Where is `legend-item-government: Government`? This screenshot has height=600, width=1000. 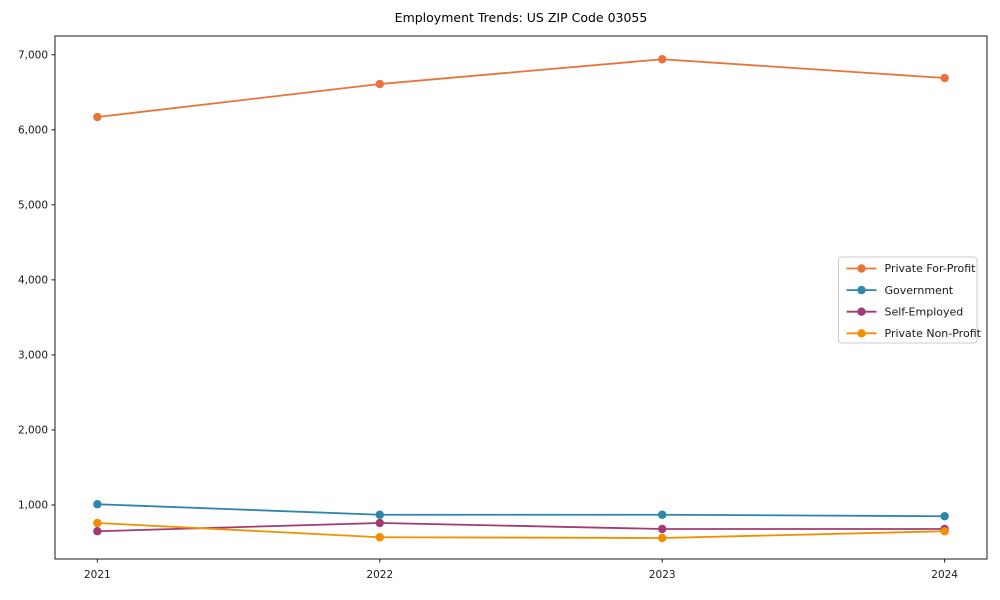 legend-item-government: Government is located at coordinates (900, 290).